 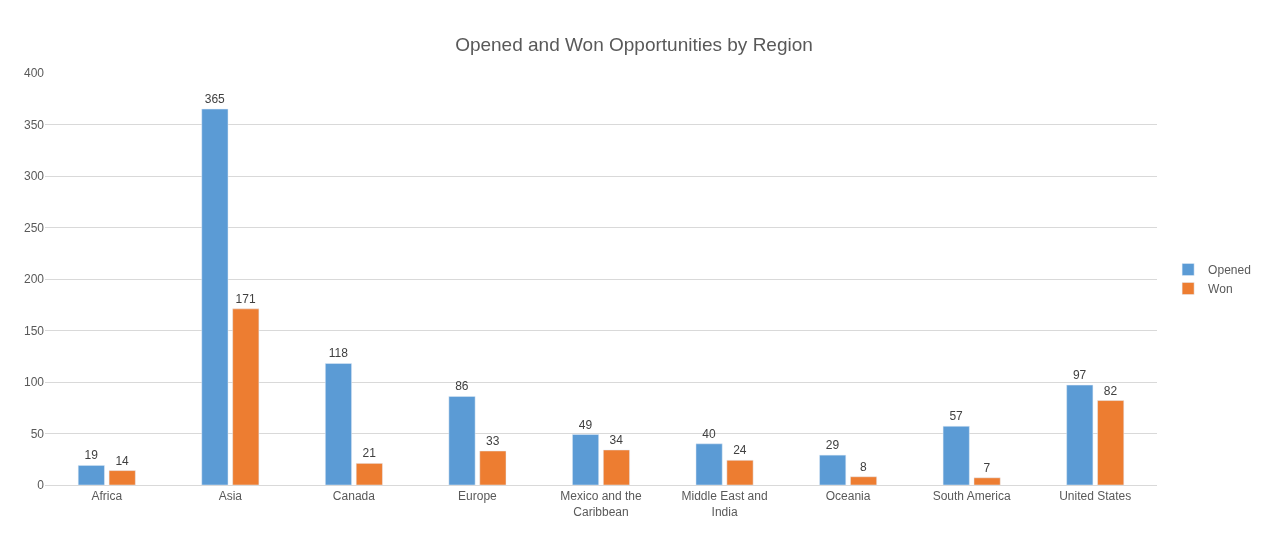 What do you see at coordinates (338, 353) in the screenshot?
I see `data-label: 118` at bounding box center [338, 353].